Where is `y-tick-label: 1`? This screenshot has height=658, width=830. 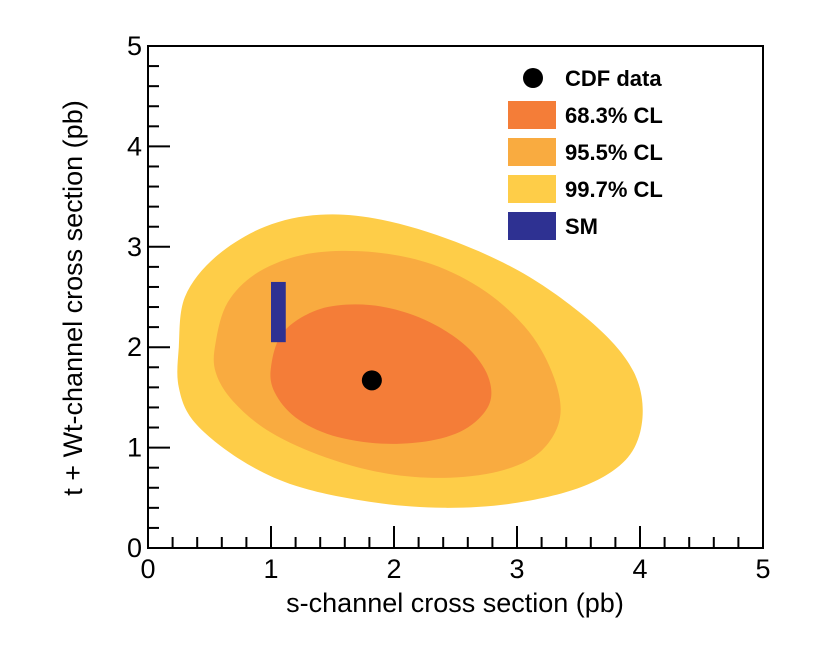 y-tick-label: 1 is located at coordinates (134, 448).